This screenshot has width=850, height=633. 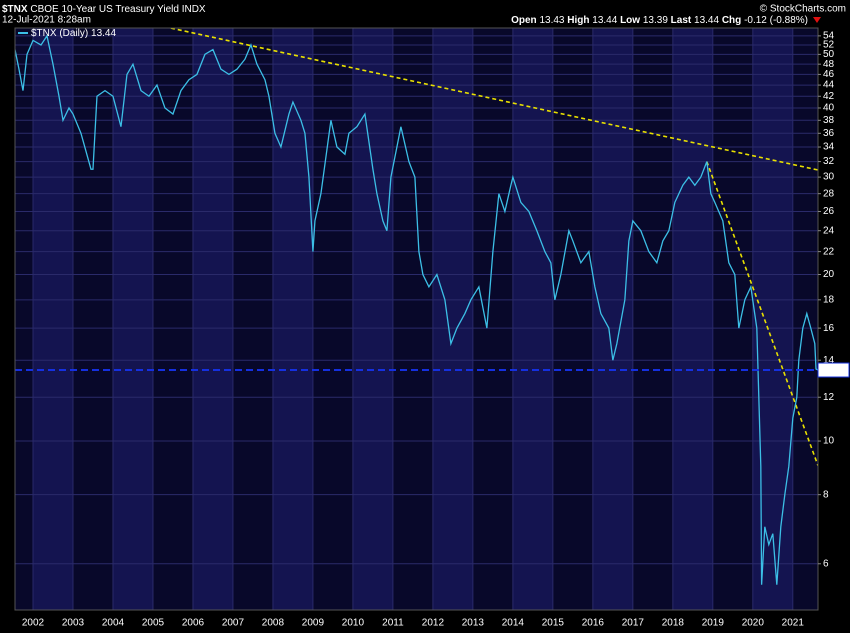 I want to click on x-tick-label: 2010, so click(x=353, y=623).